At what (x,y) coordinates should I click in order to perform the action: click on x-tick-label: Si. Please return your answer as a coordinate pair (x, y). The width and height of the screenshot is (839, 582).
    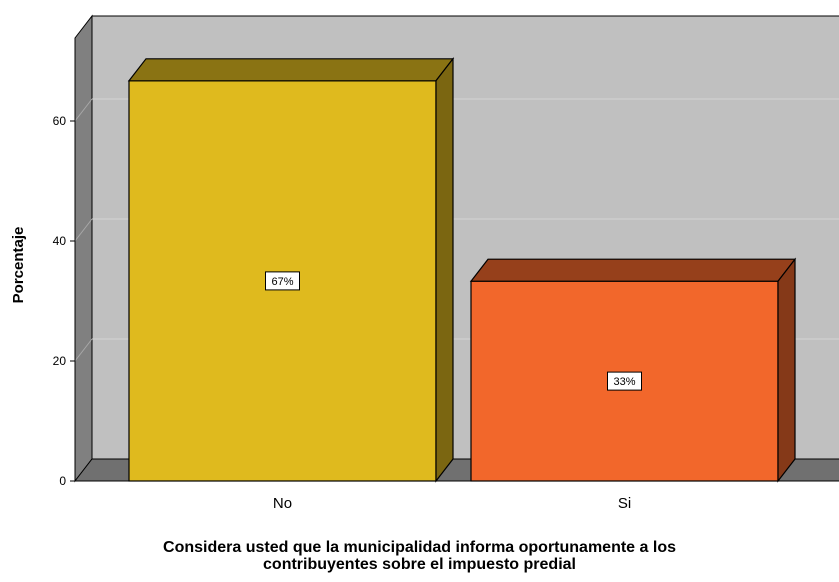
    Looking at the image, I should click on (624, 503).